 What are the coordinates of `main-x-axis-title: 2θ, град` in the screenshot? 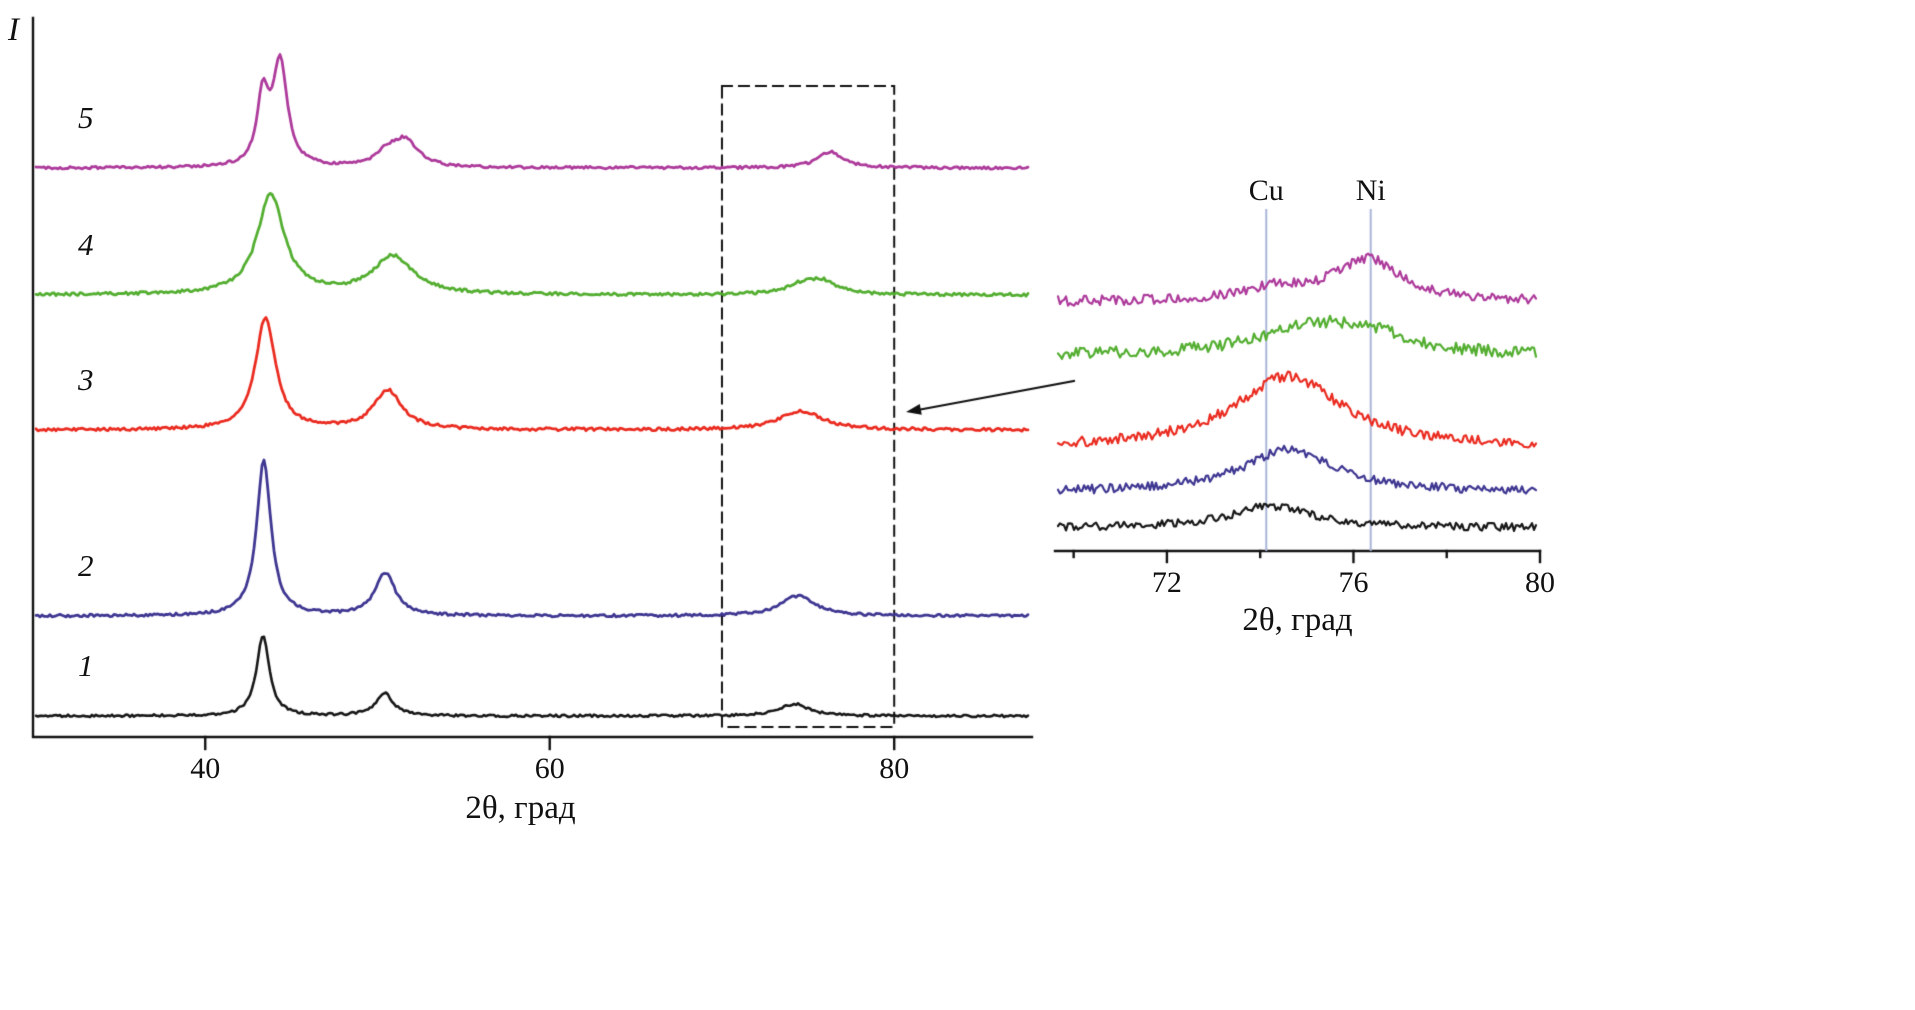 It's located at (520, 808).